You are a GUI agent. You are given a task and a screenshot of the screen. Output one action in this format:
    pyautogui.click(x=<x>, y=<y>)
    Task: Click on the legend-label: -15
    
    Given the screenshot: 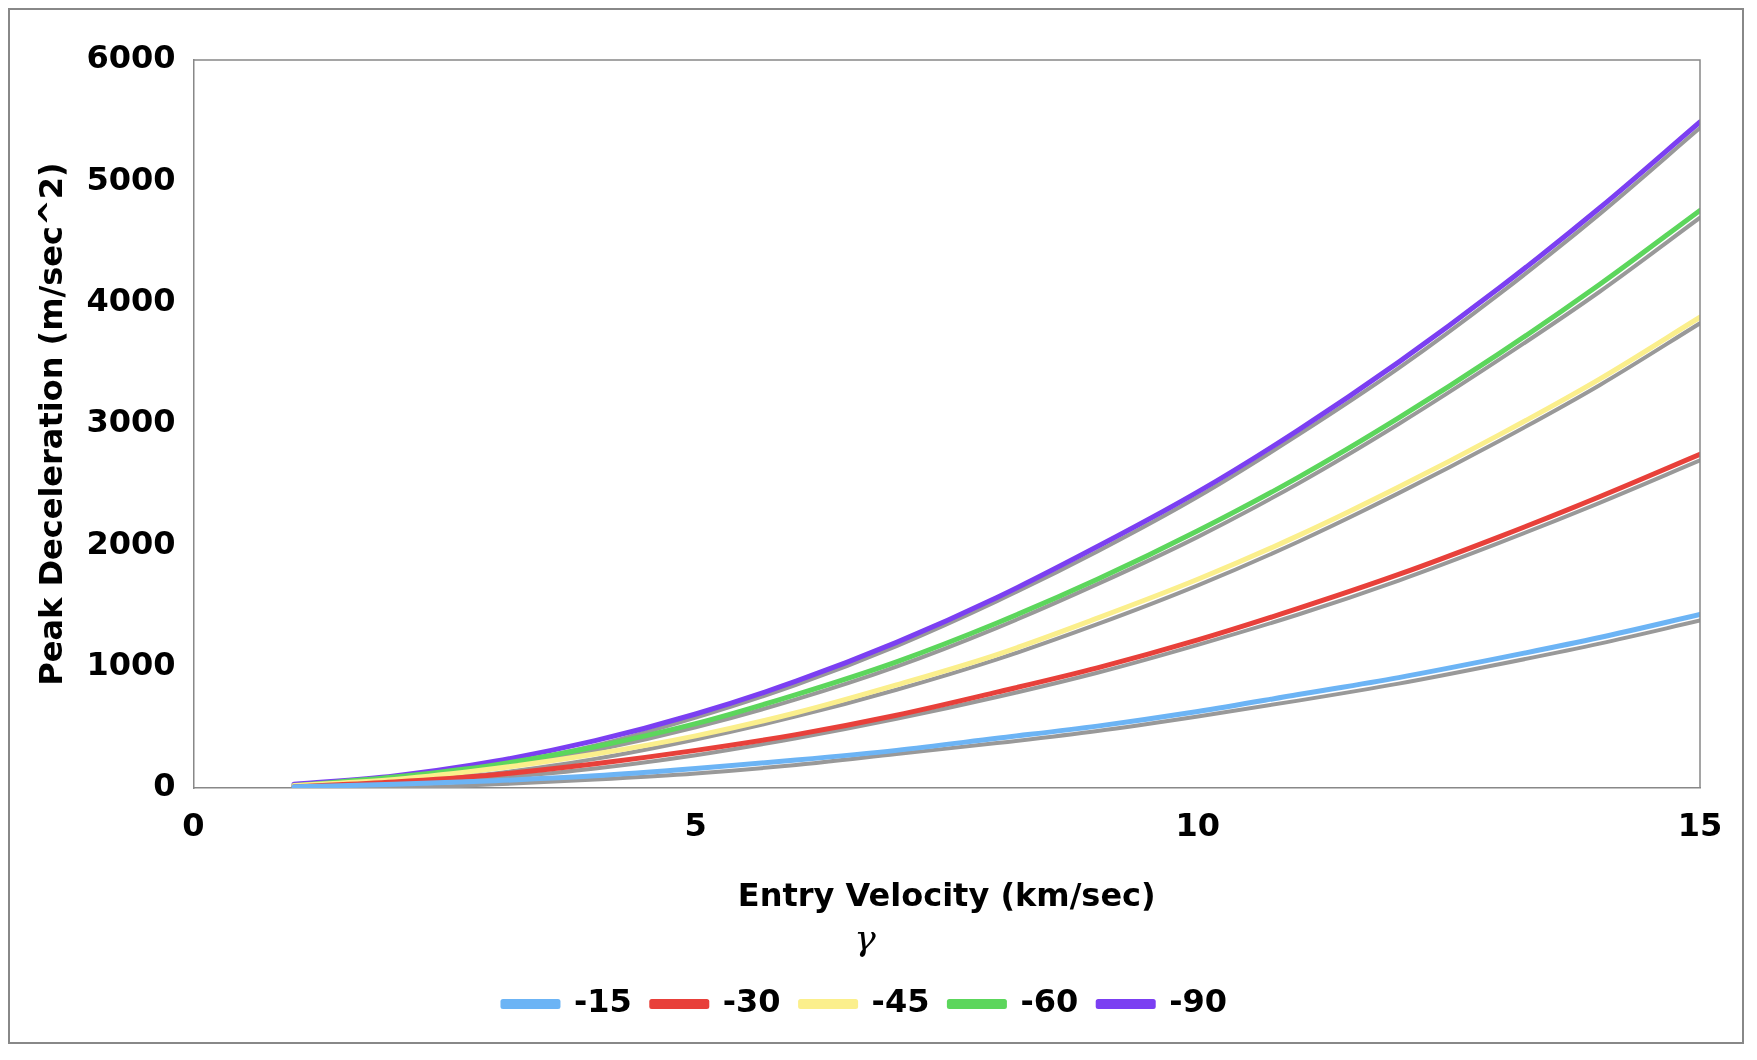 What is the action you would take?
    pyautogui.click(x=602, y=1001)
    